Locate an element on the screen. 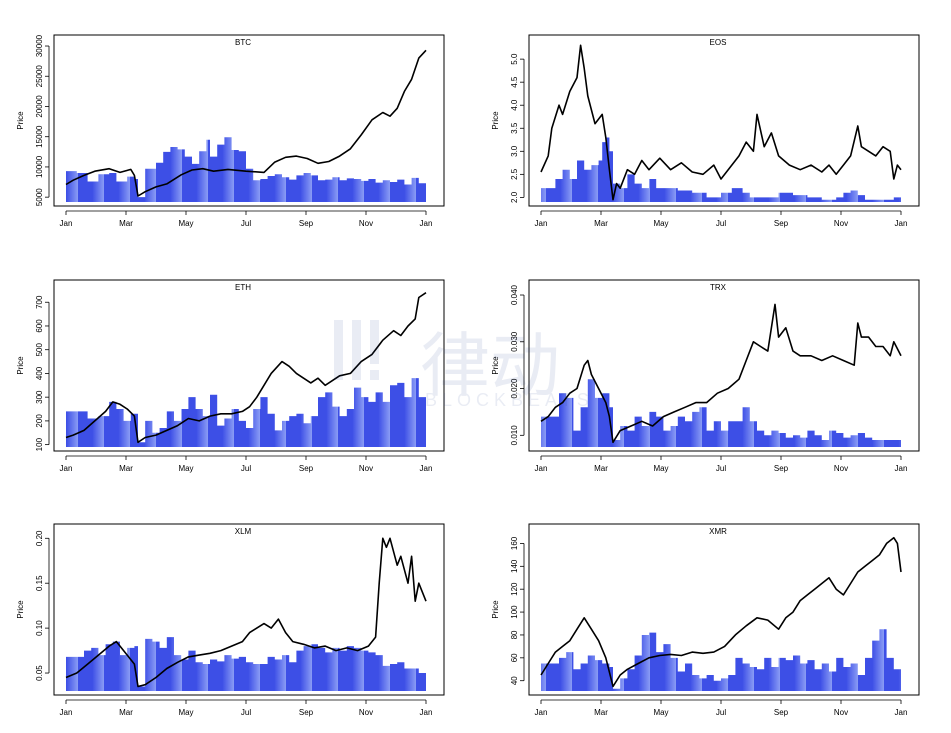 The image size is (951, 733). y-tick-label: 2.5 is located at coordinates (514, 174).